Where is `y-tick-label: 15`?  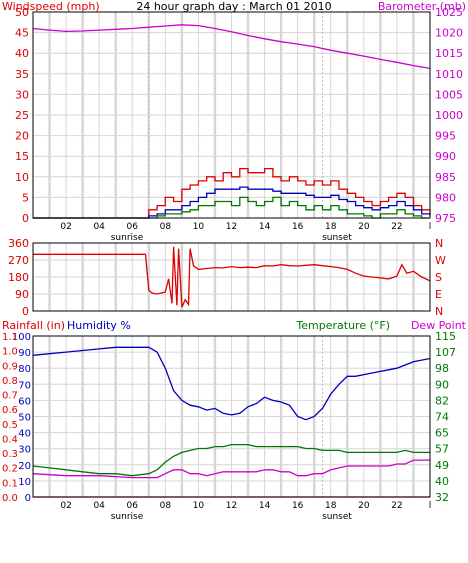 y-tick-label: 15 is located at coordinates (22, 156).